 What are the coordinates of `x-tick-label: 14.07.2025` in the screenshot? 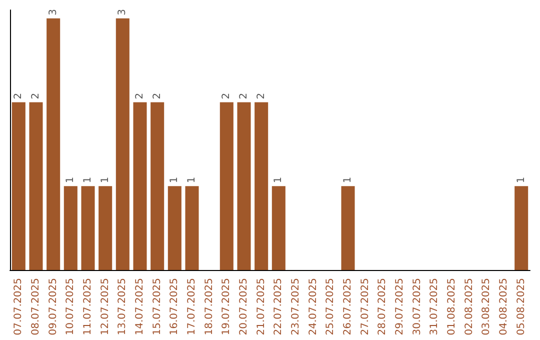 It's located at (140, 307).